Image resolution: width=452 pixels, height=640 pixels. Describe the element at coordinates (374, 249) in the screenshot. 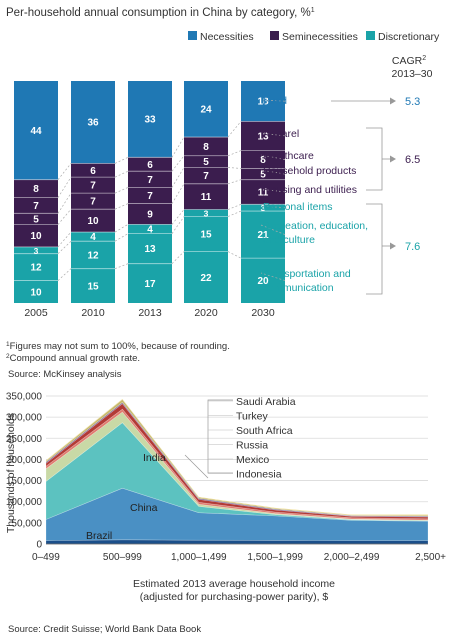

I see `discretionary-bracket` at that location.